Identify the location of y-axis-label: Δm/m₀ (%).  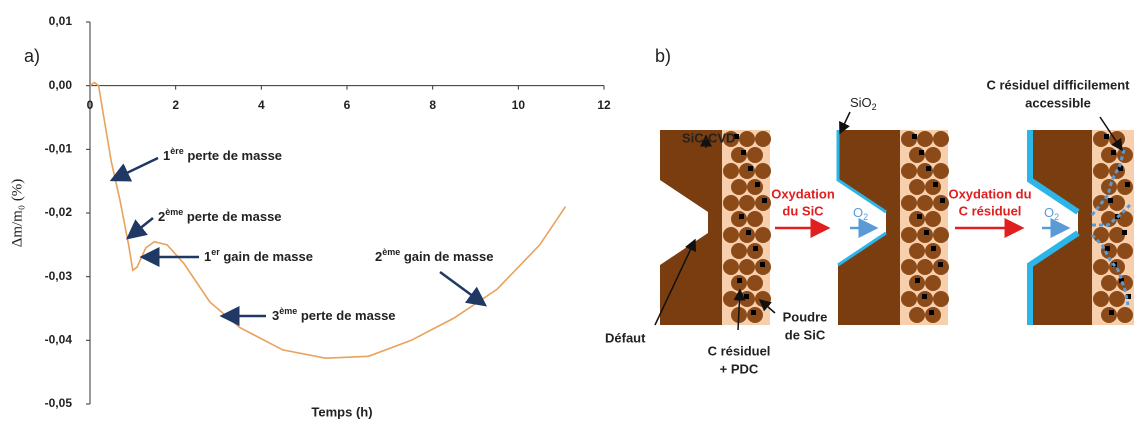
(17, 213).